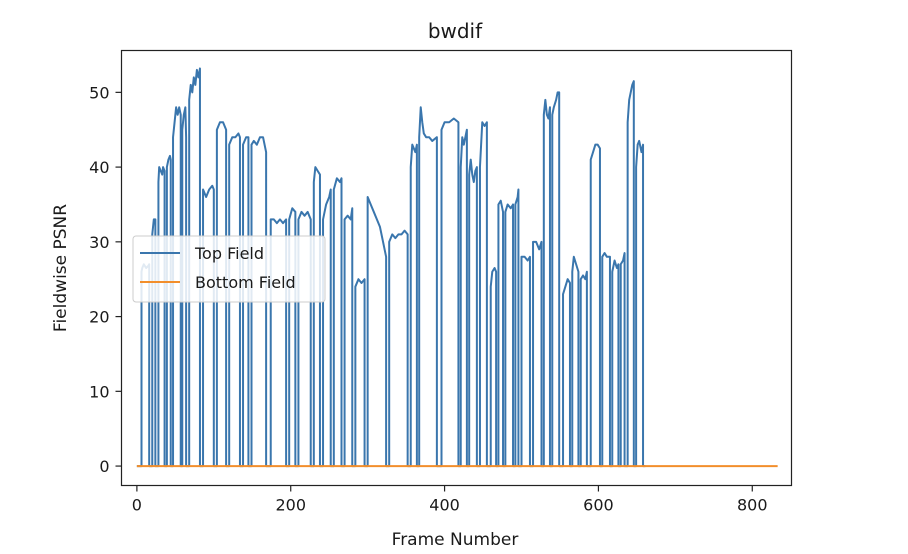  What do you see at coordinates (104, 466) in the screenshot?
I see `y-tick-label: 0` at bounding box center [104, 466].